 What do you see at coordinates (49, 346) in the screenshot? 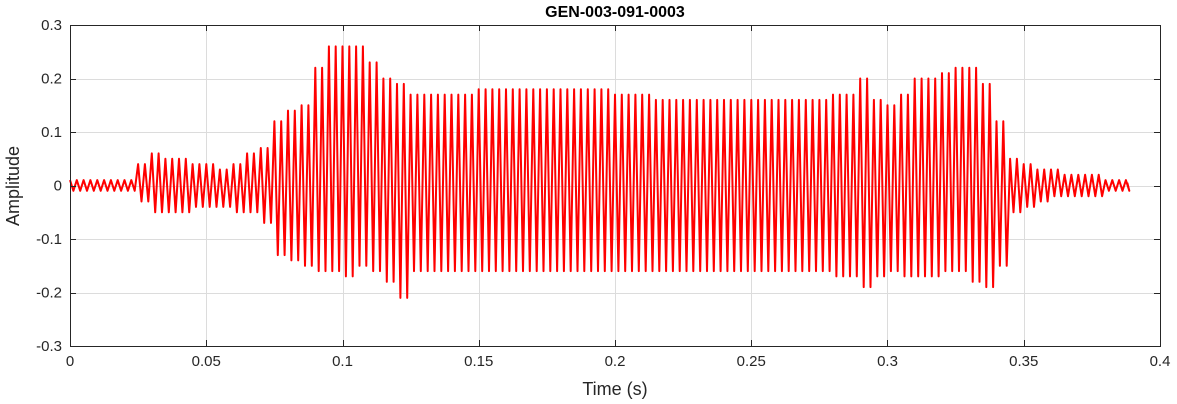
I see `y-tick-label: -0.3` at bounding box center [49, 346].